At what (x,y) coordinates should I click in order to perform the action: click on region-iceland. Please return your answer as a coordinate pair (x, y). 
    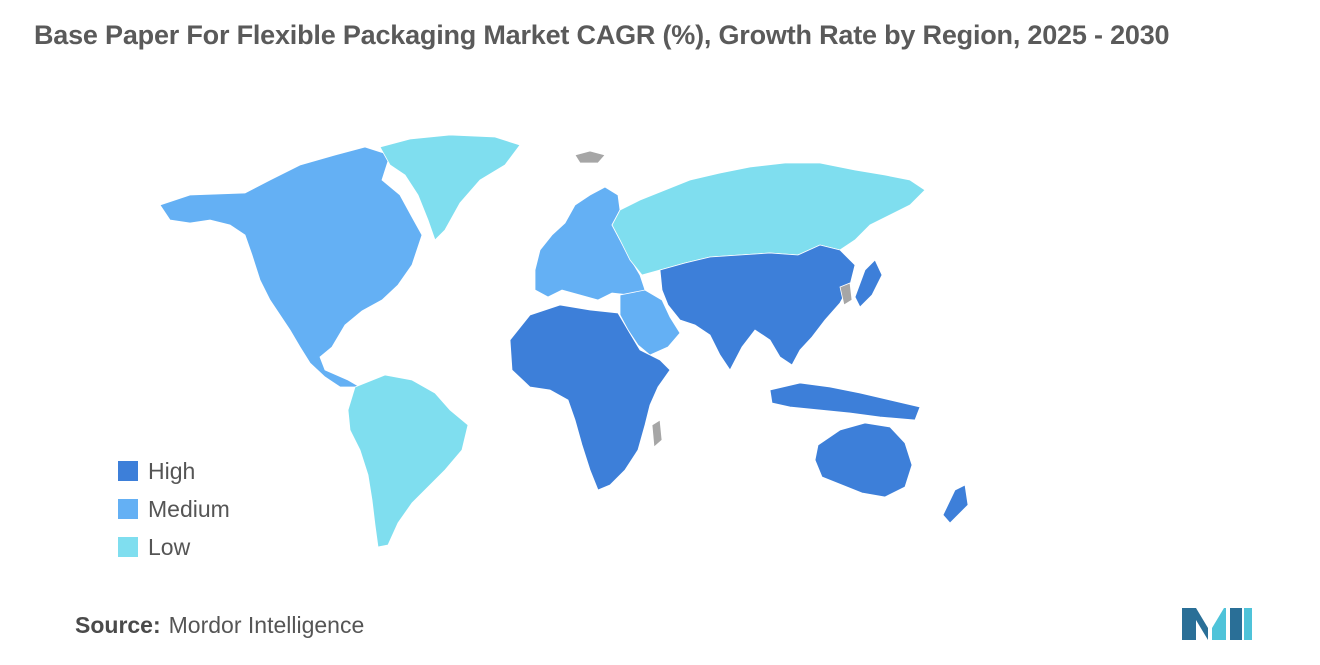
    Looking at the image, I should click on (590, 157).